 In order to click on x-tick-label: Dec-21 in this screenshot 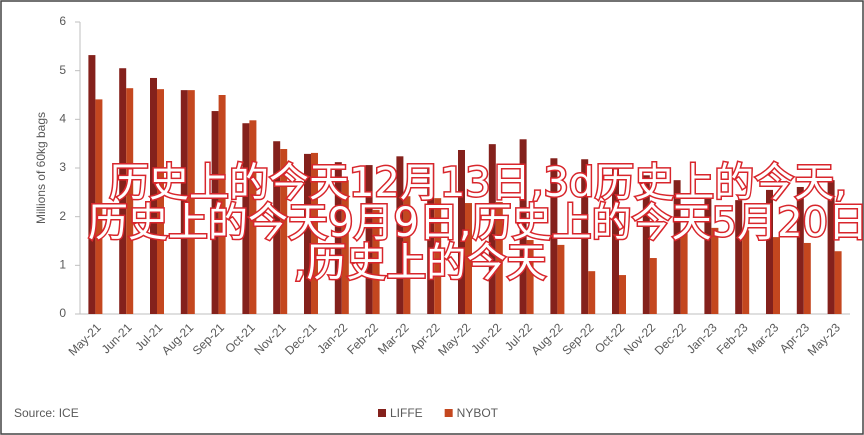, I will do `click(300, 338)`.